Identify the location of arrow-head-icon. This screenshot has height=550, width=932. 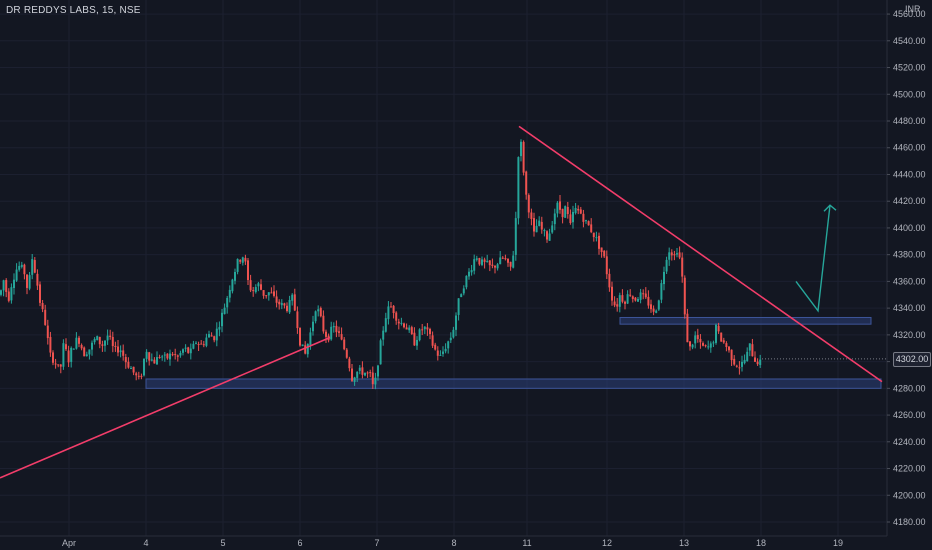
(830, 208).